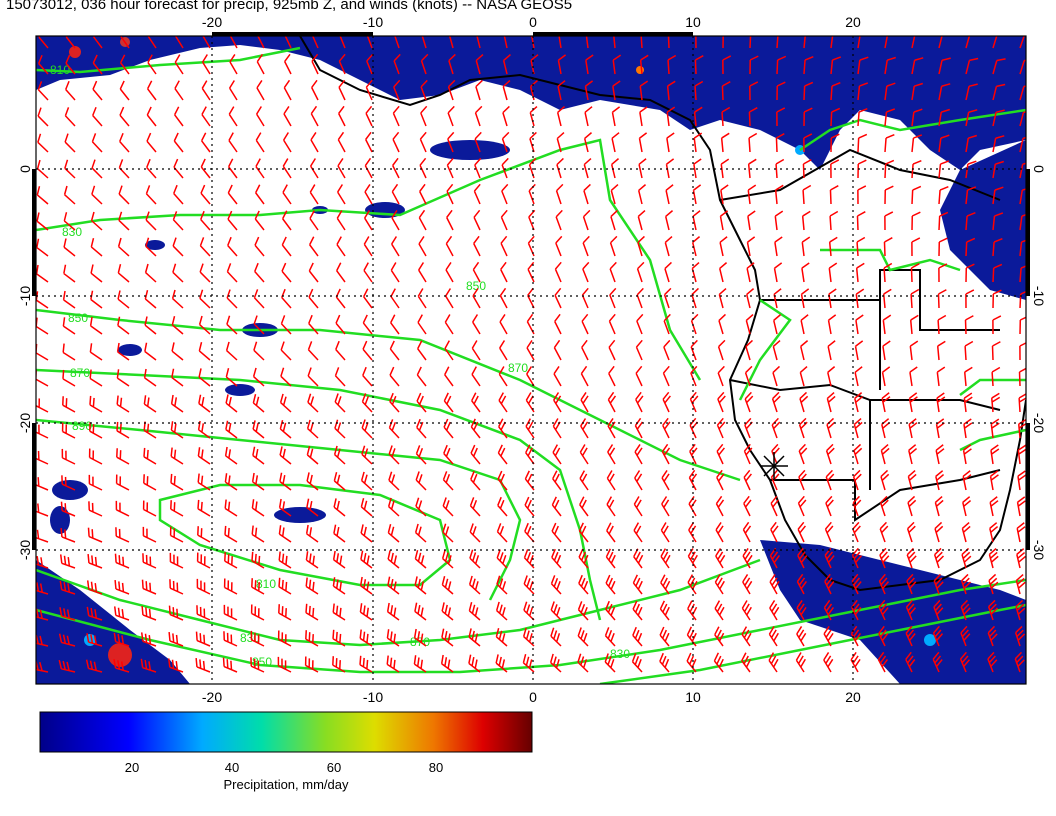 This screenshot has width=1056, height=816. I want to click on contour-label: 810, so click(266, 584).